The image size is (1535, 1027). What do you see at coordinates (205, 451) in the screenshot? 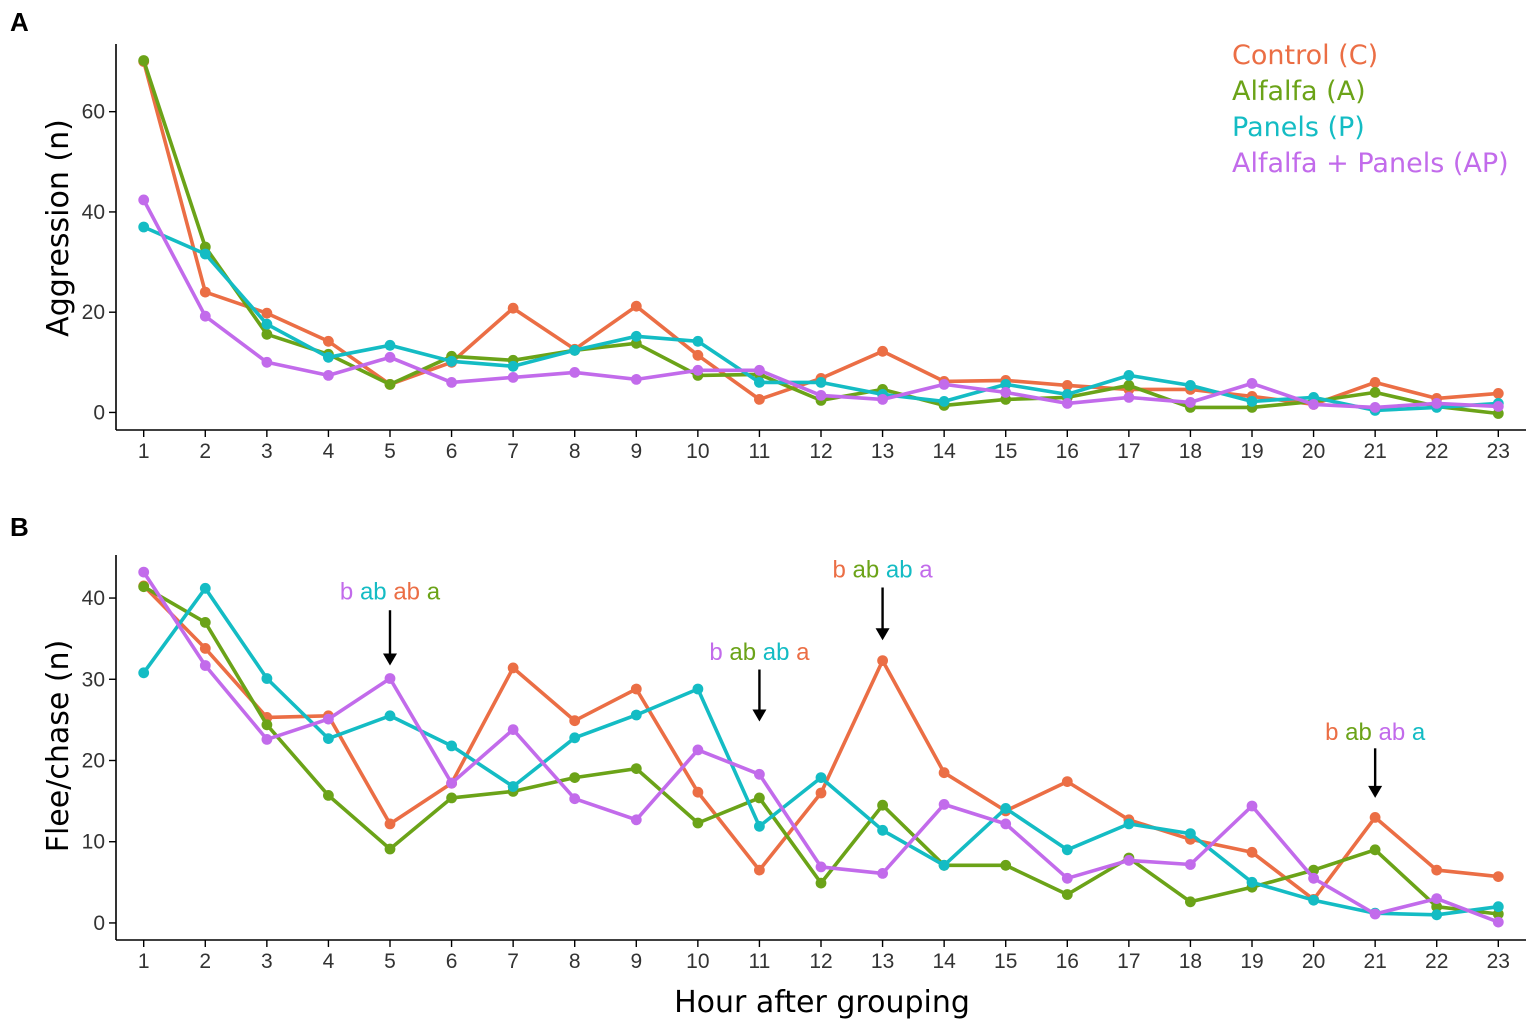
I see `x-tick-label-a: 2` at bounding box center [205, 451].